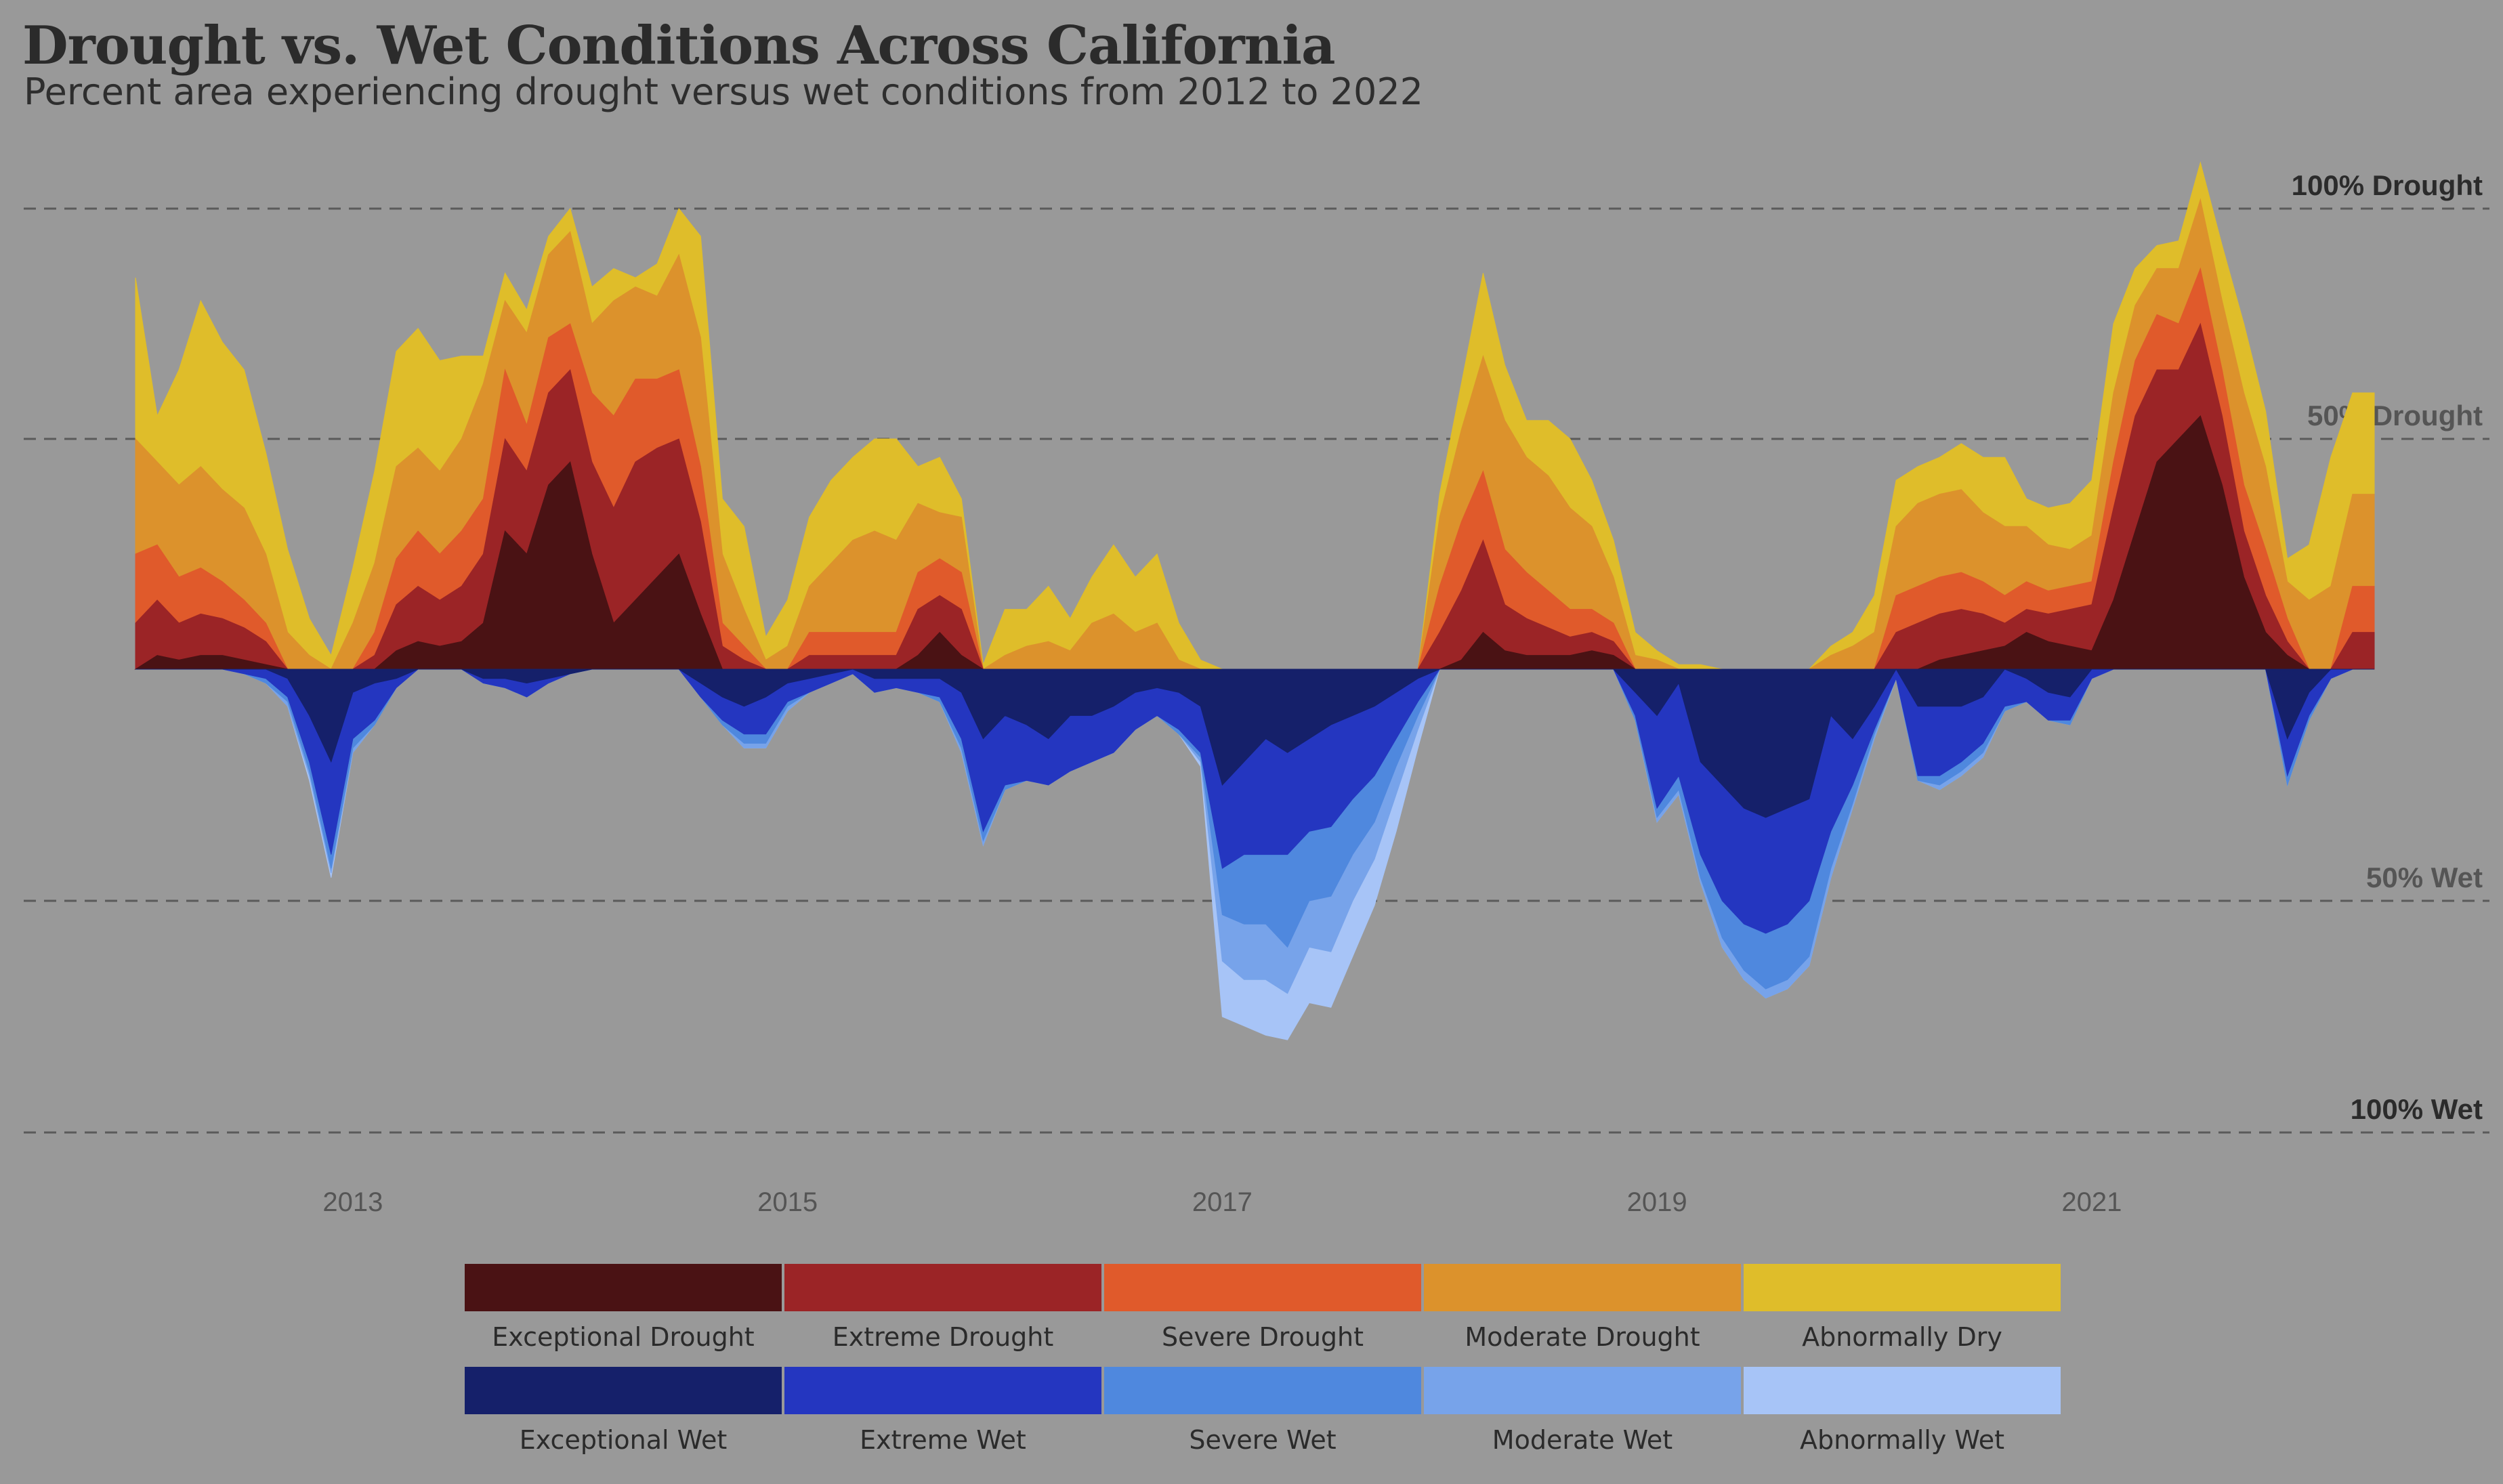 This screenshot has height=1484, width=2503. I want to click on legend-item: Extreme Wet, so click(943, 1411).